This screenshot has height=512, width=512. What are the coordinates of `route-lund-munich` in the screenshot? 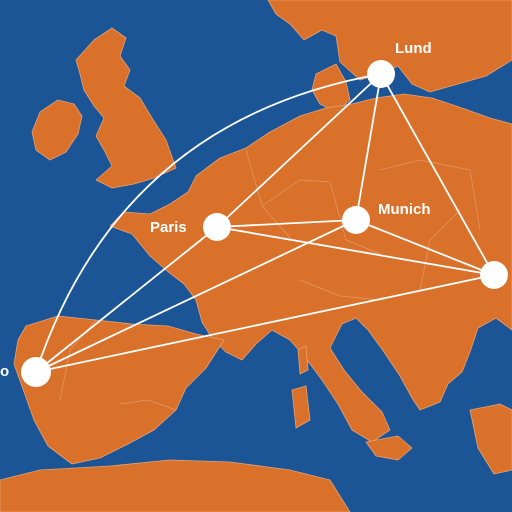 It's located at (368, 147).